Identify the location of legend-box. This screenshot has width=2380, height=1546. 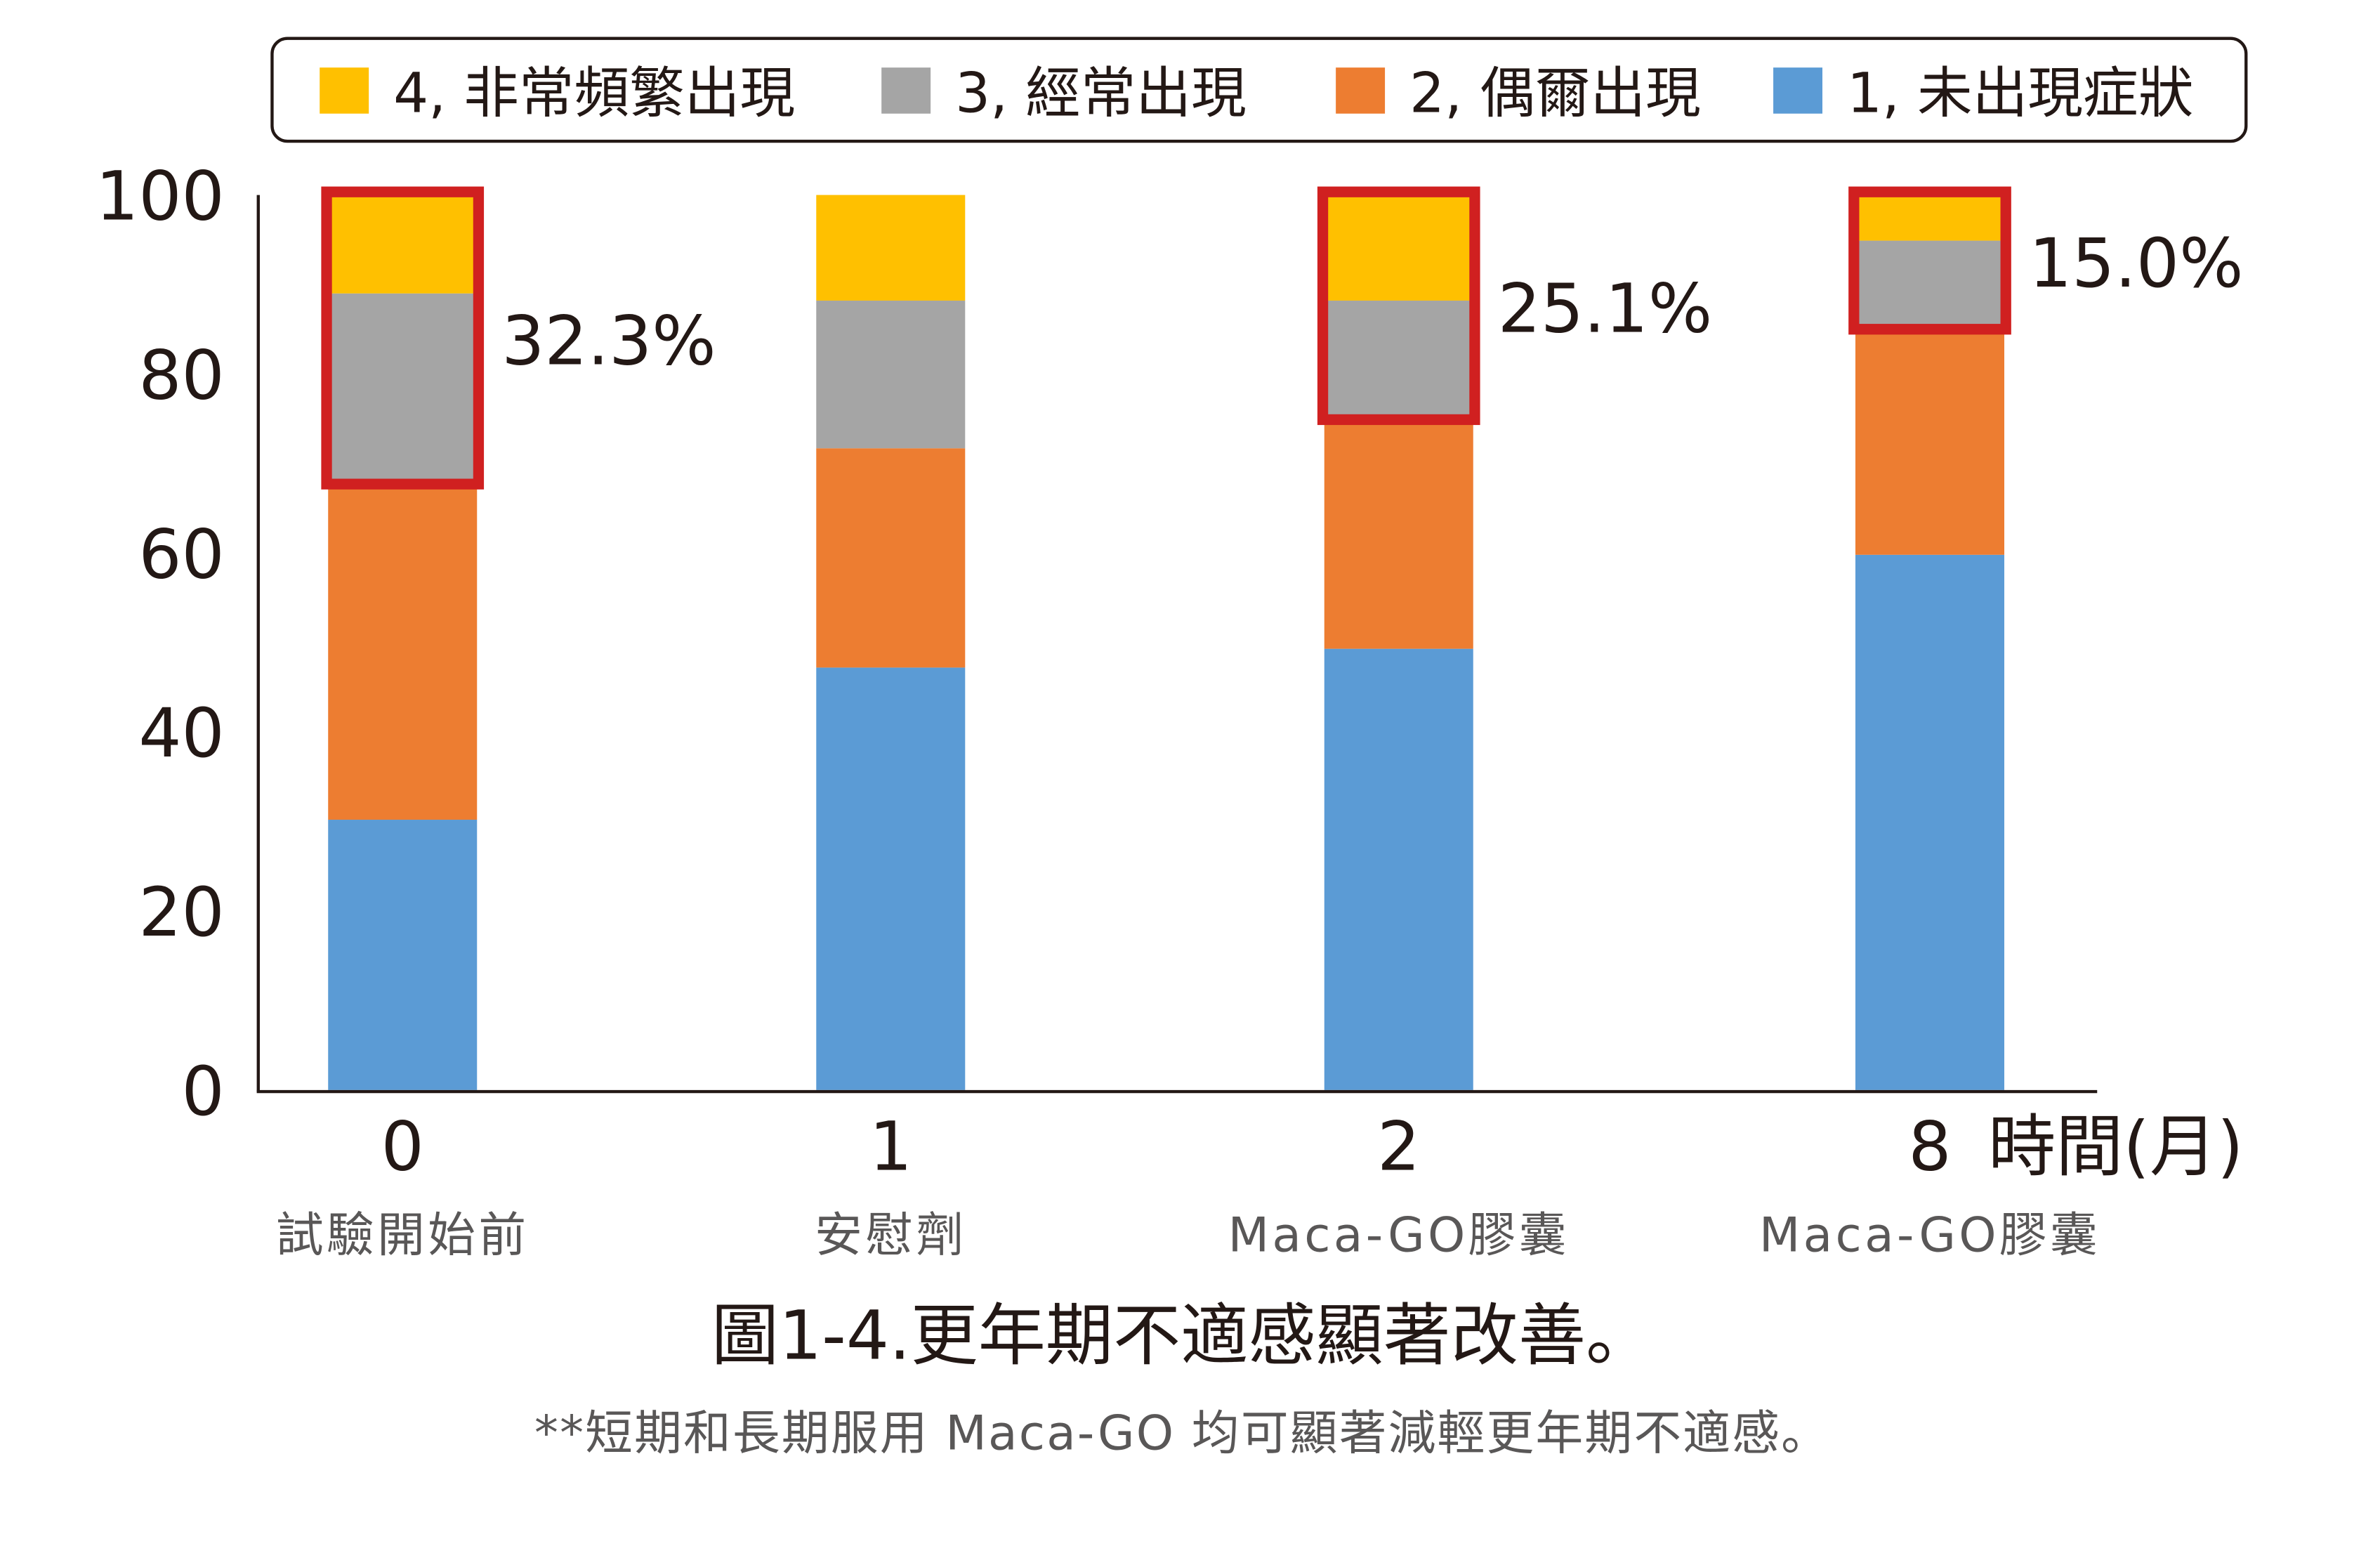
(1259, 90).